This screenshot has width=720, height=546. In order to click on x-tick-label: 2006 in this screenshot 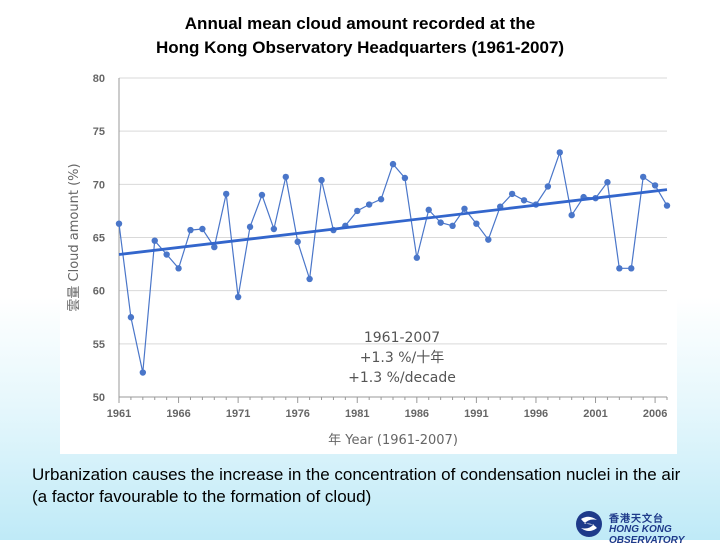, I will do `click(655, 414)`.